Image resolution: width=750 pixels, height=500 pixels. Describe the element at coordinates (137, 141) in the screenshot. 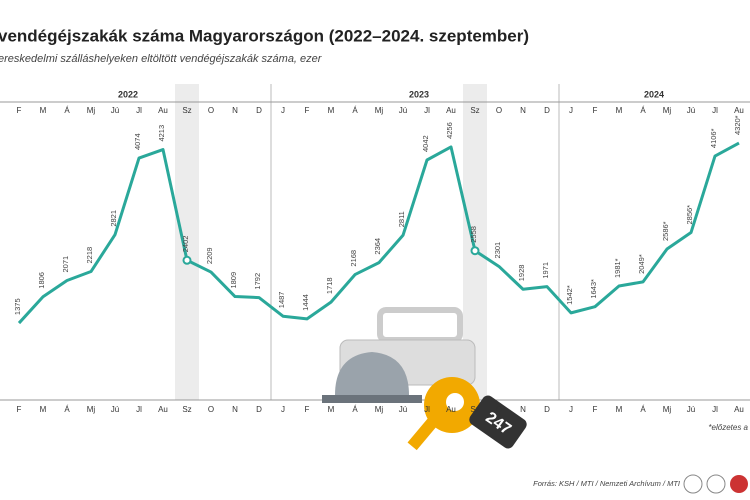

I see `data-label: 4074` at that location.